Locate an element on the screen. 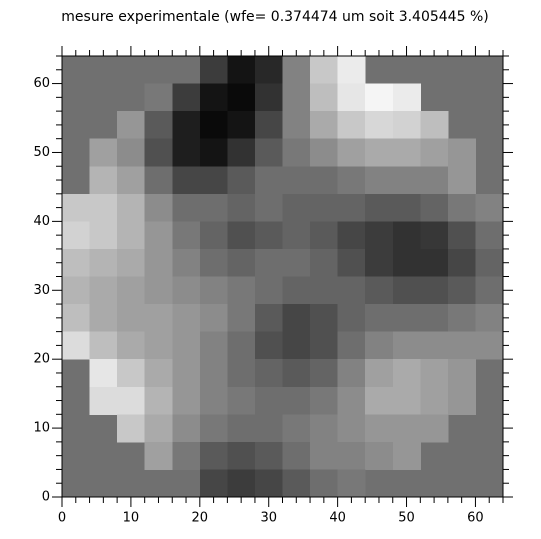 The width and height of the screenshot is (541, 539). x-tick-label: 40 is located at coordinates (337, 518).